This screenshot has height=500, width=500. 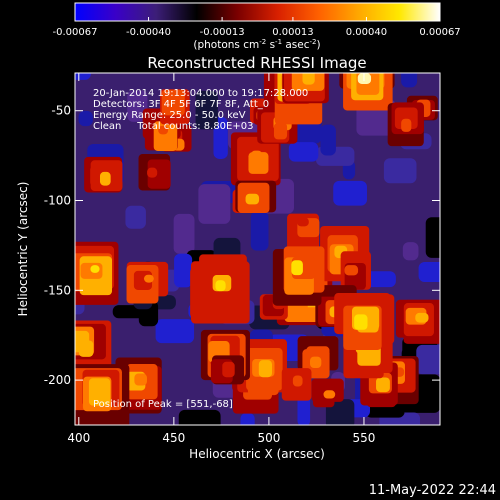 What do you see at coordinates (75, 32) in the screenshot?
I see `colorbar-tick-label: -0.00067` at bounding box center [75, 32].